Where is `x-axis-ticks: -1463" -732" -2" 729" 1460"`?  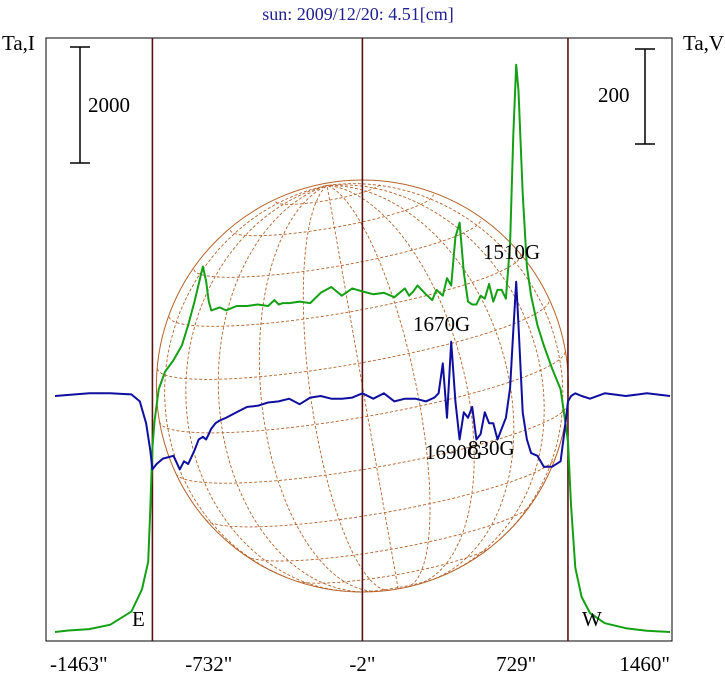
x-axis-ticks: -1463" -732" -2" 729" 1460" is located at coordinates (360, 664).